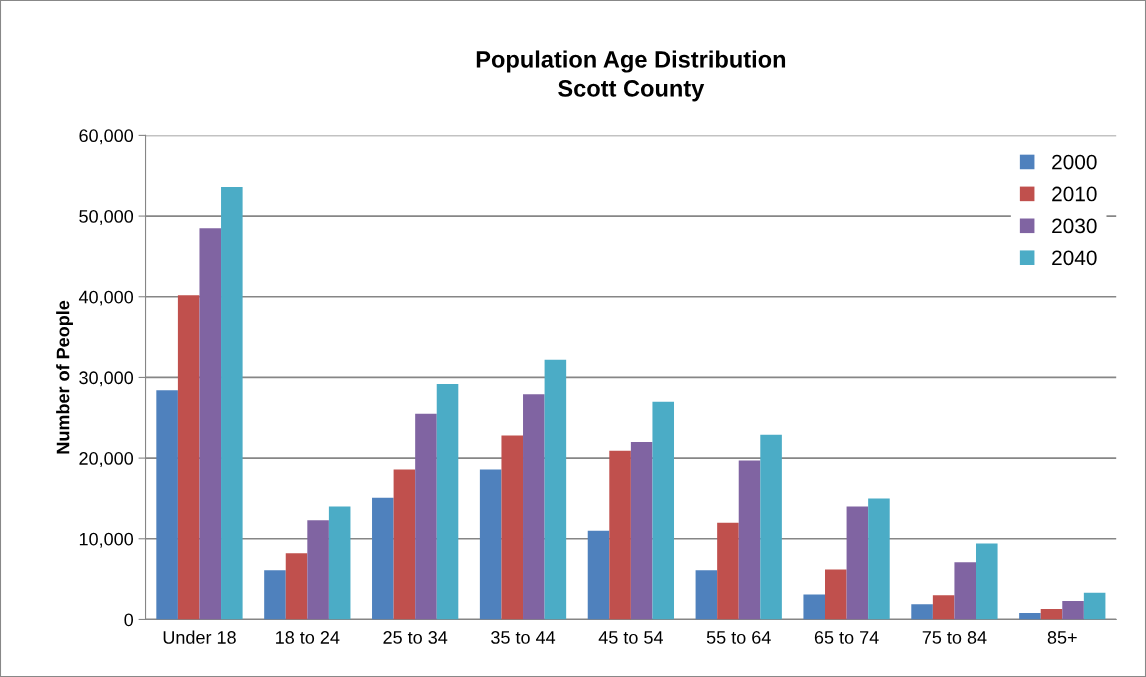 This screenshot has height=677, width=1146. What do you see at coordinates (1074, 258) in the screenshot?
I see `legend-label: 2040` at bounding box center [1074, 258].